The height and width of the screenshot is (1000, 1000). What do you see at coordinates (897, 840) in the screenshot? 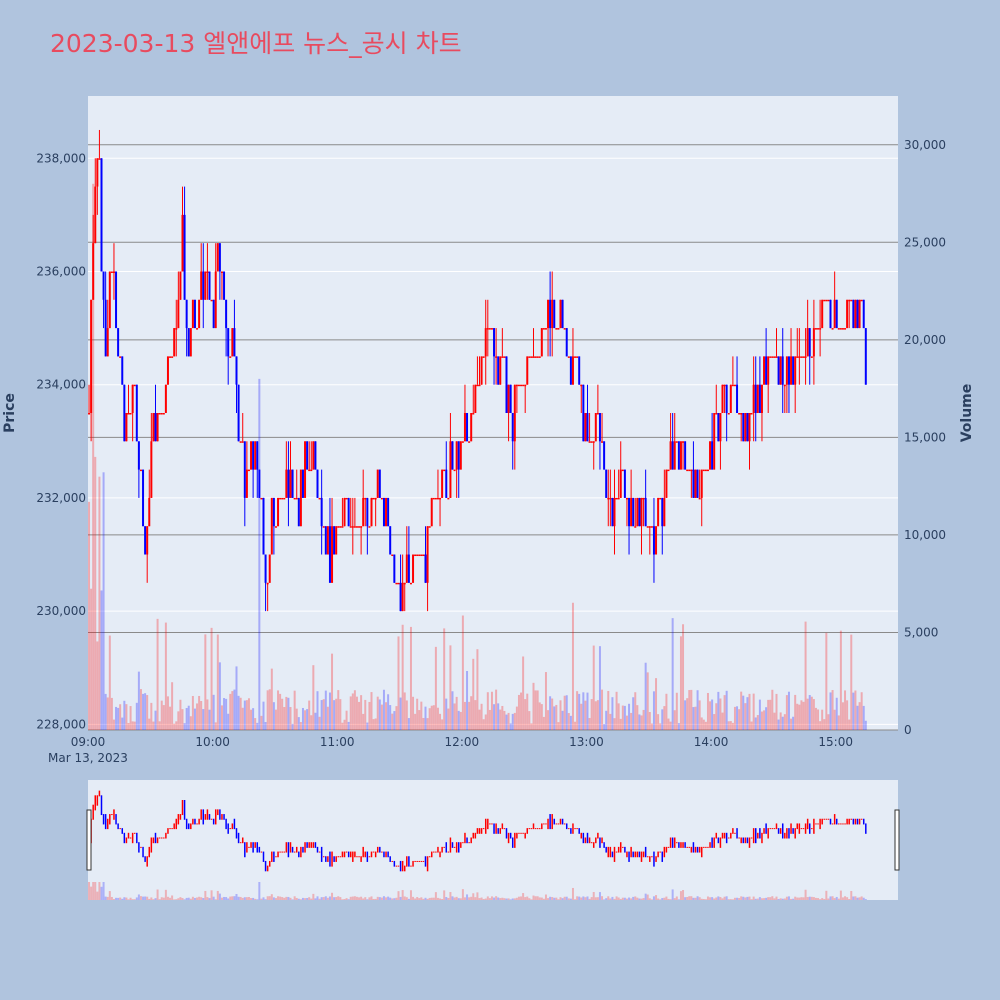
I see `range-slider-right-handle` at bounding box center [897, 840].